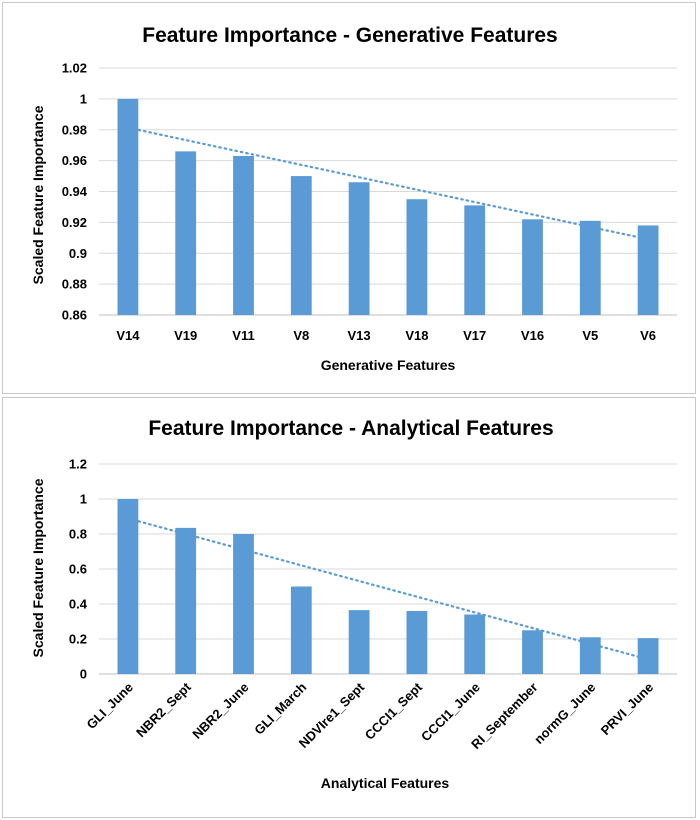 The image size is (700, 820). What do you see at coordinates (78, 639) in the screenshot?
I see `y-tick-label: 0.2` at bounding box center [78, 639].